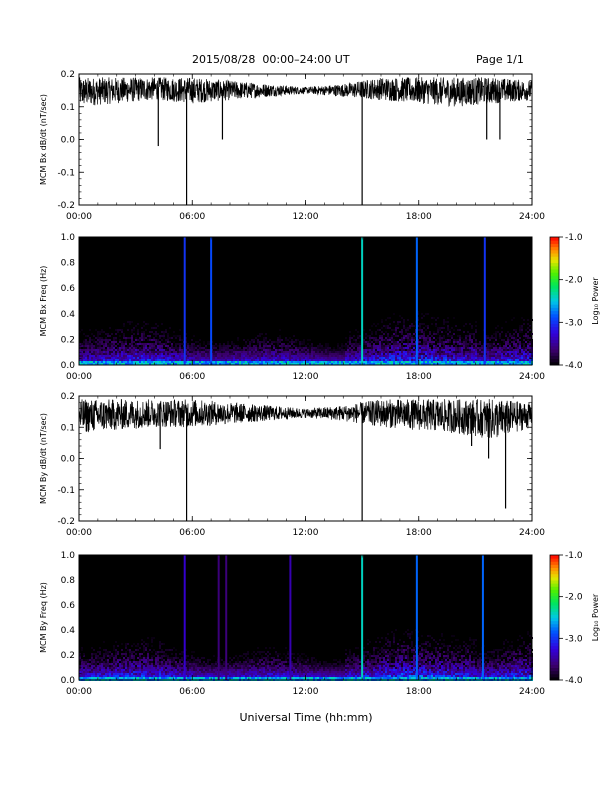 Image resolution: width=612 pixels, height=792 pixels. What do you see at coordinates (43, 301) in the screenshot?
I see `y-axis-label: MCM Bx Freq (Hz)` at bounding box center [43, 301].